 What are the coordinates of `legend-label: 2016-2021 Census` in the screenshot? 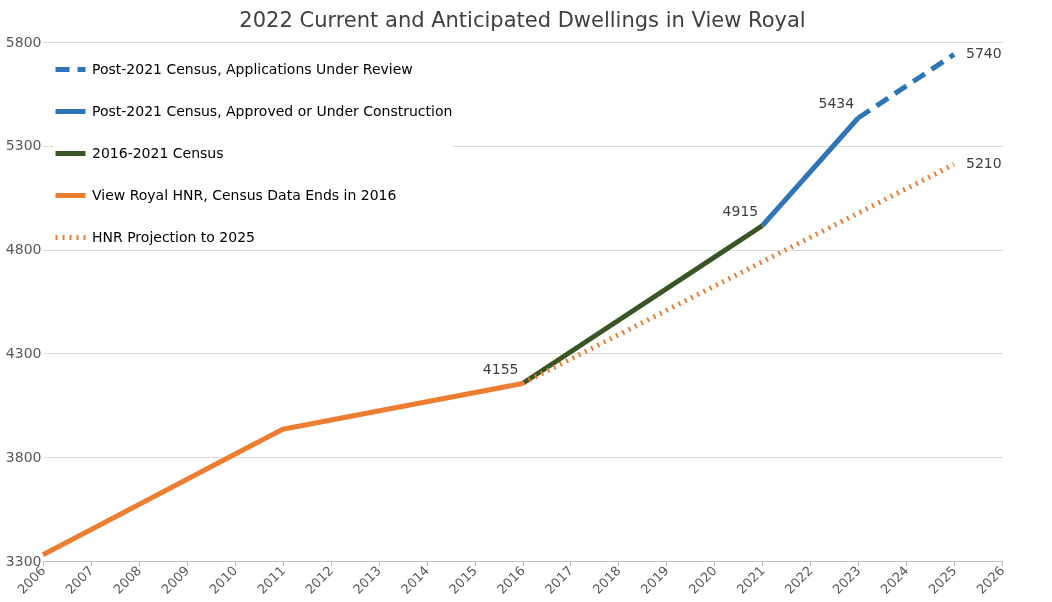 It's located at (158, 152).